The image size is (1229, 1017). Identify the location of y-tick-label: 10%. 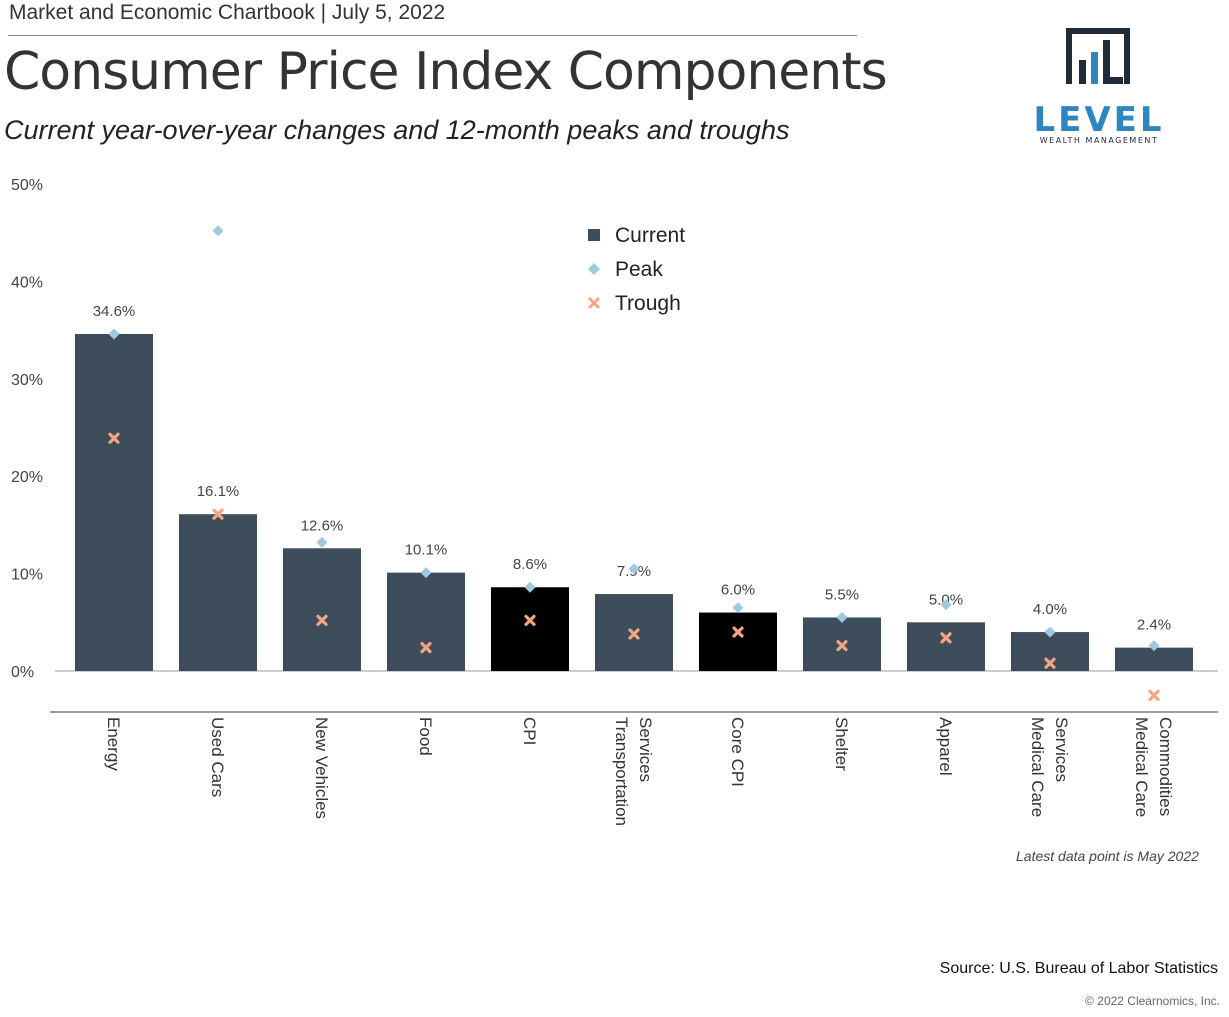
(27, 575).